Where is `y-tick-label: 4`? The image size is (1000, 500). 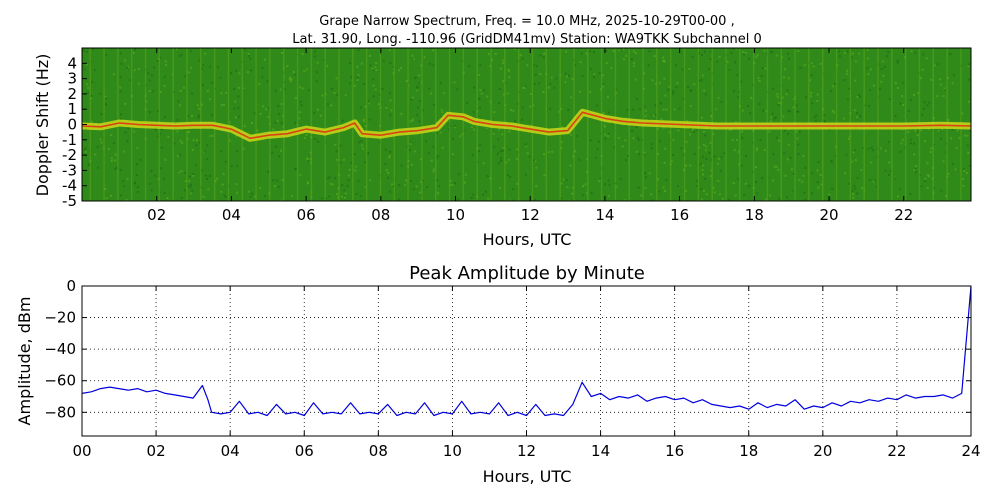 y-tick-label: 4 is located at coordinates (72, 63).